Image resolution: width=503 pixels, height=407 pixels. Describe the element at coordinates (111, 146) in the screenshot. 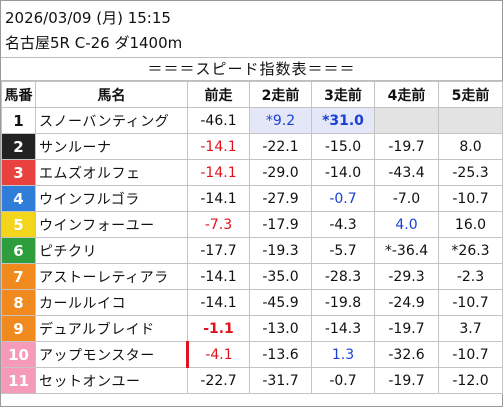

I see `horse-name-cell: サンルーナ` at that location.